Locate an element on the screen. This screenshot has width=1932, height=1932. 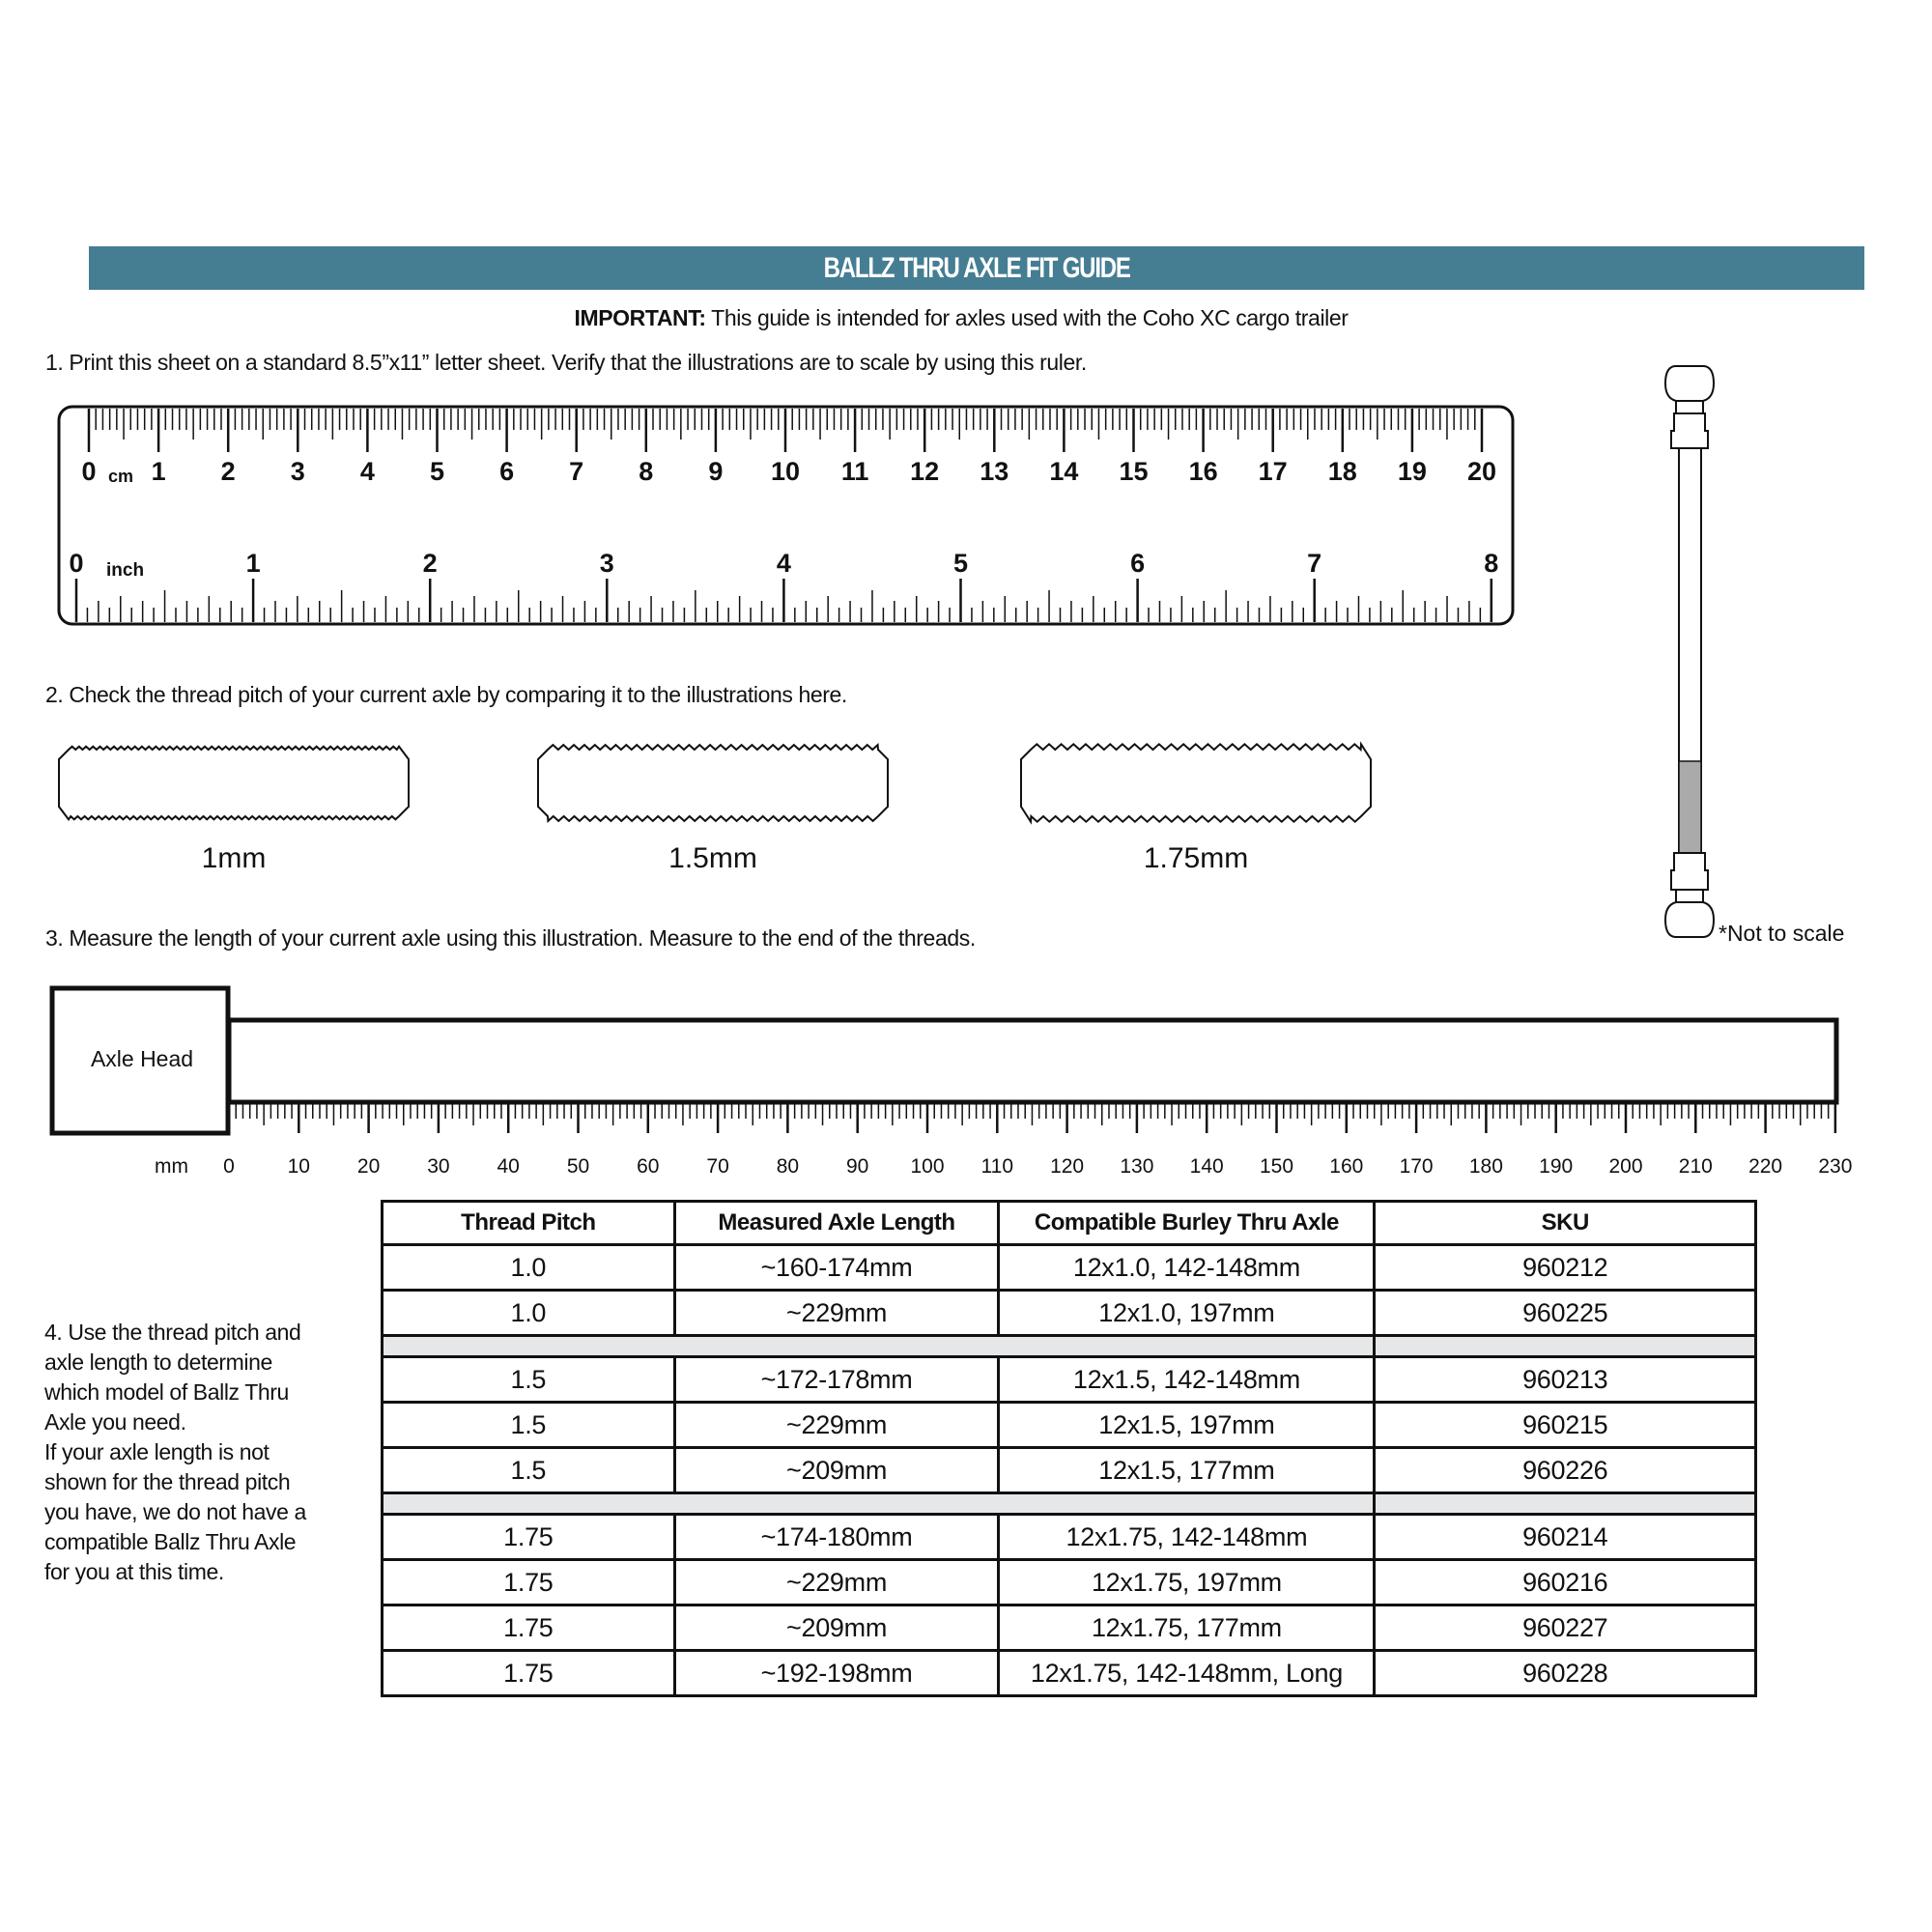
mm-label: 190 is located at coordinates (1556, 1166).